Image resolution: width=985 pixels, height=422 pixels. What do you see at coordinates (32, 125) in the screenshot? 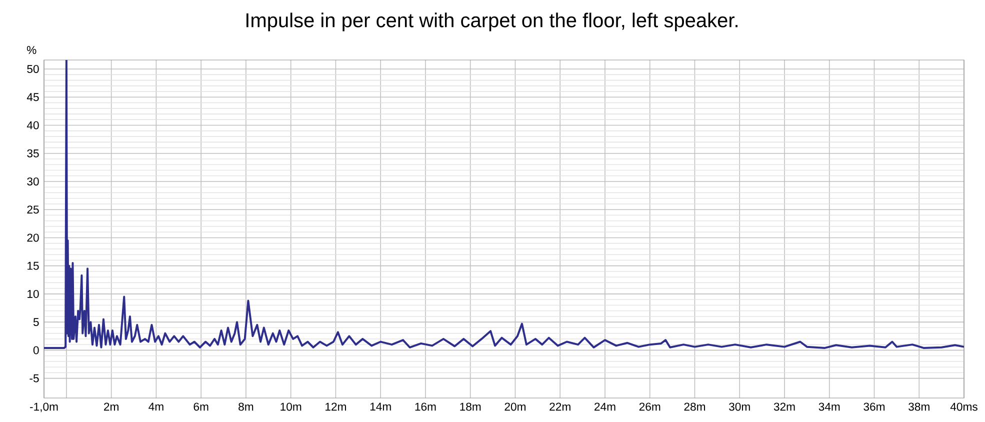
I see `y-tick-label: 40` at bounding box center [32, 125].